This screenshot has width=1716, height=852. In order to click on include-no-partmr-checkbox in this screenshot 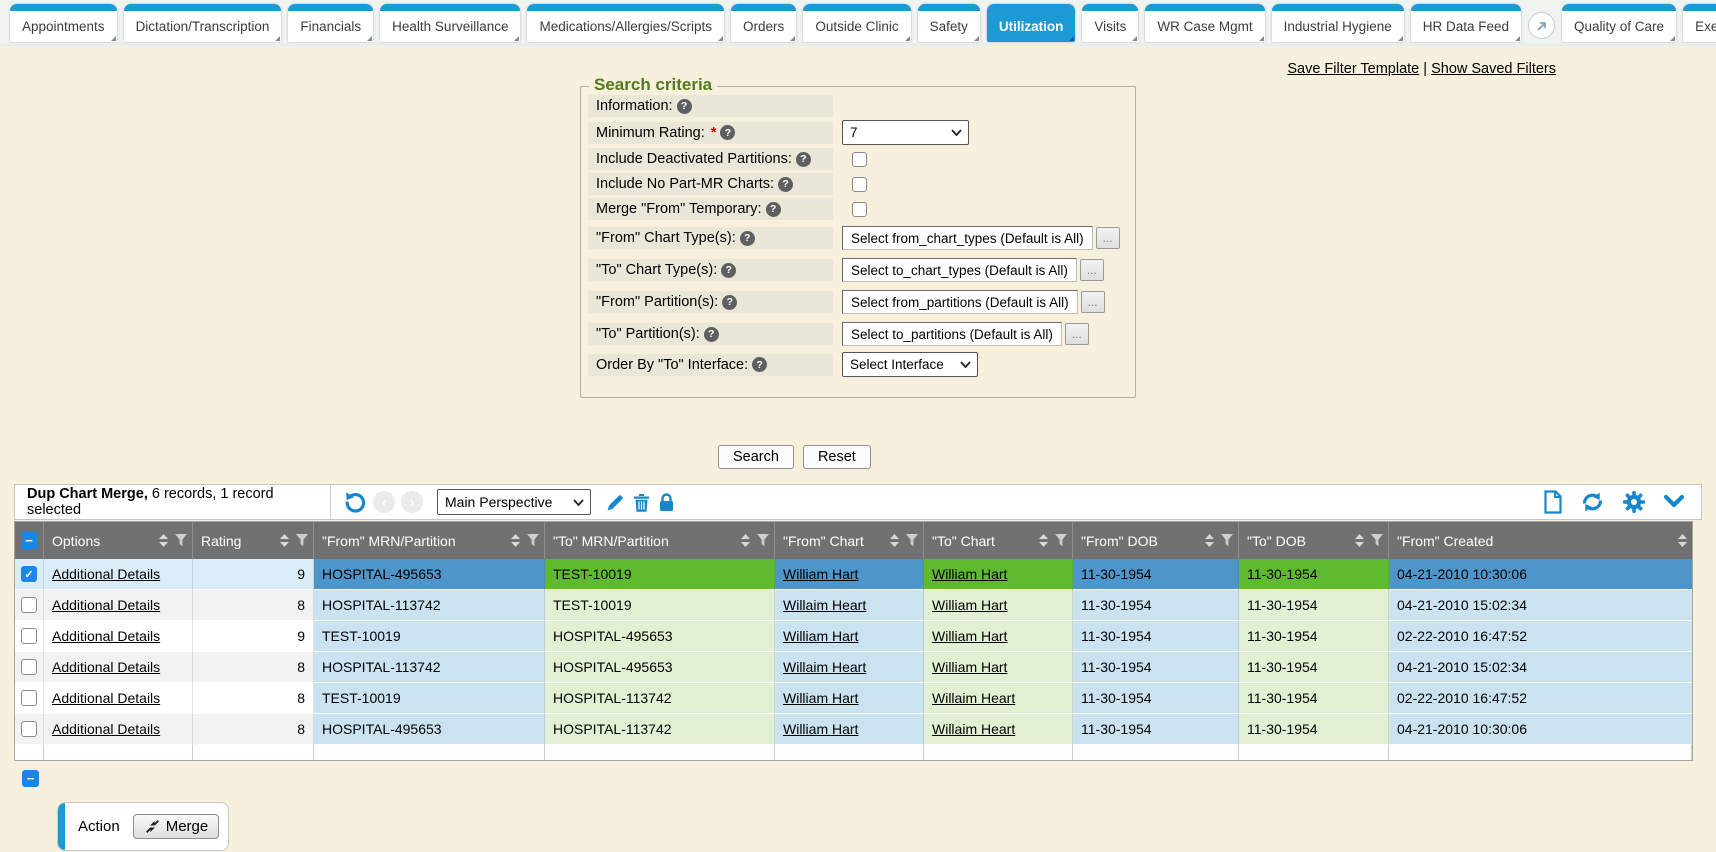, I will do `click(859, 184)`.